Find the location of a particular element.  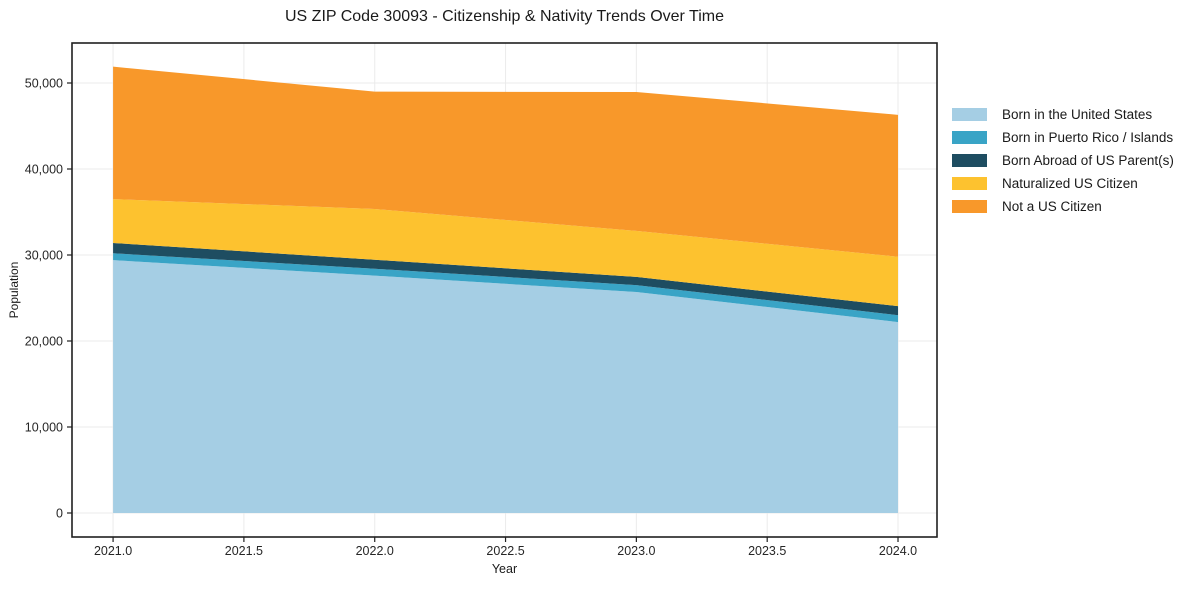

x-tick-label: 2024.0 is located at coordinates (898, 551).